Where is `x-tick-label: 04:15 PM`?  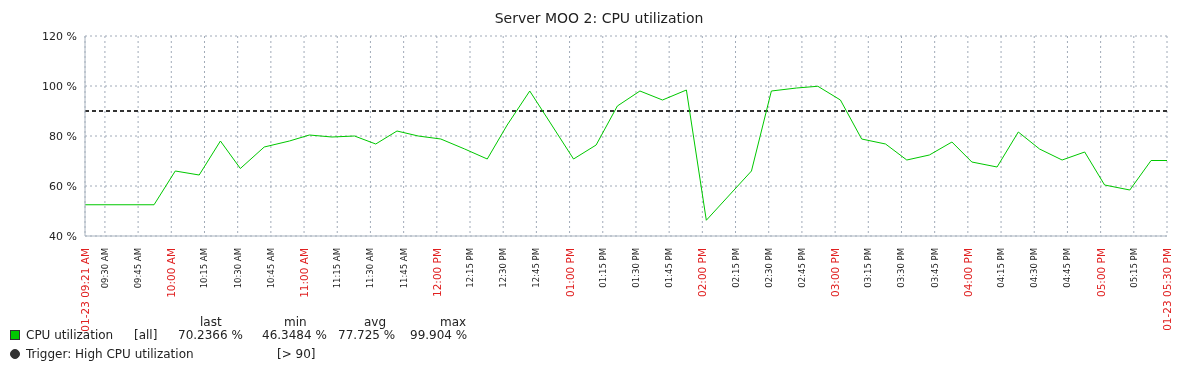 x-tick-label: 04:15 PM is located at coordinates (1001, 268).